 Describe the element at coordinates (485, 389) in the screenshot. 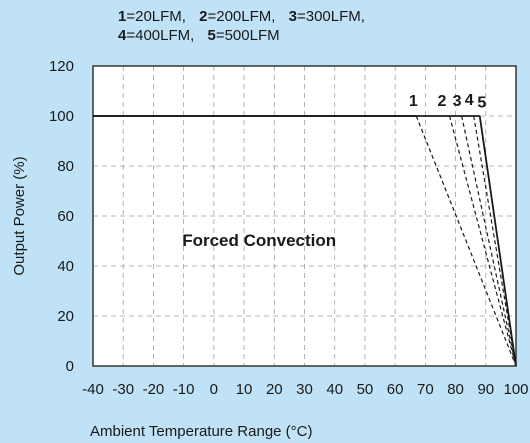

I see `x-tick-label: 90` at that location.